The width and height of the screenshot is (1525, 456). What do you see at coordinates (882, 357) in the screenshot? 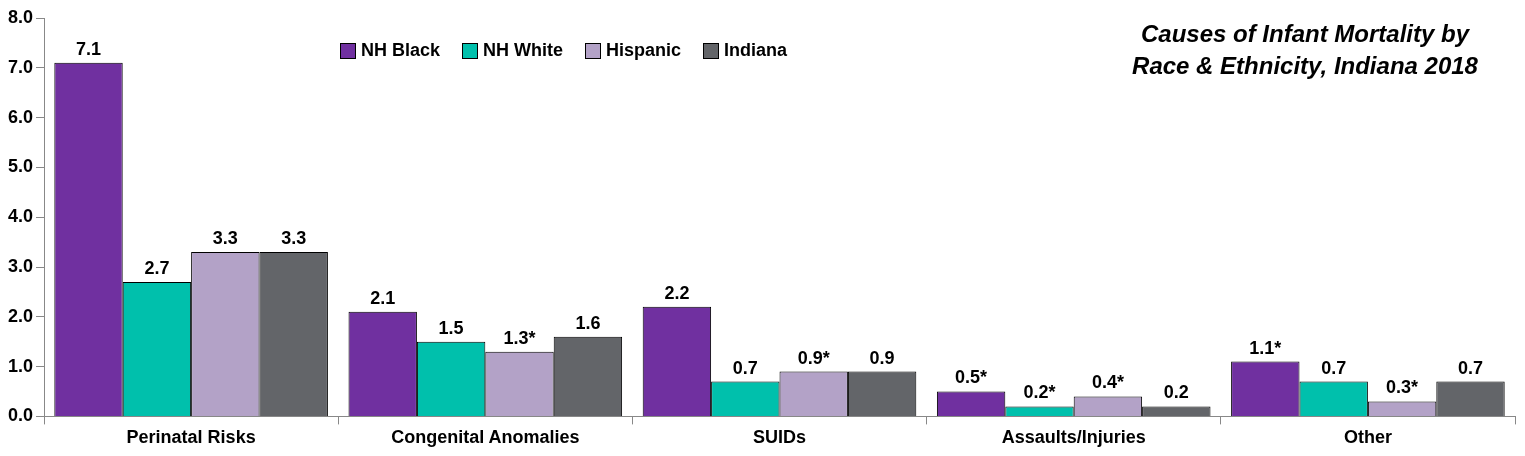
I see `data-label: 0.9` at bounding box center [882, 357].